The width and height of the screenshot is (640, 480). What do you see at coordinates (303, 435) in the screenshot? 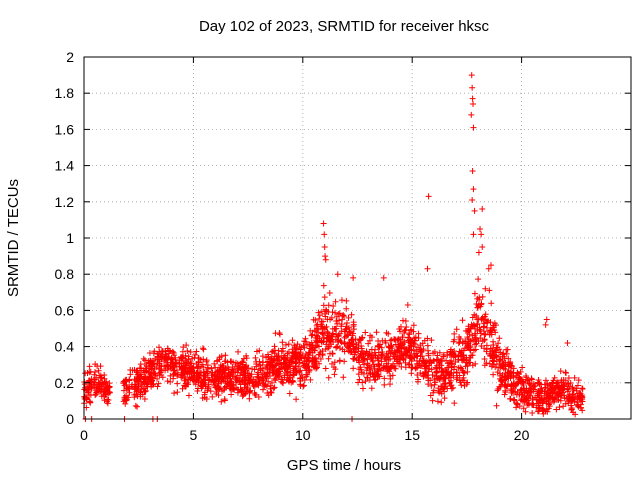
I see `x-tick-label: 10` at bounding box center [303, 435].